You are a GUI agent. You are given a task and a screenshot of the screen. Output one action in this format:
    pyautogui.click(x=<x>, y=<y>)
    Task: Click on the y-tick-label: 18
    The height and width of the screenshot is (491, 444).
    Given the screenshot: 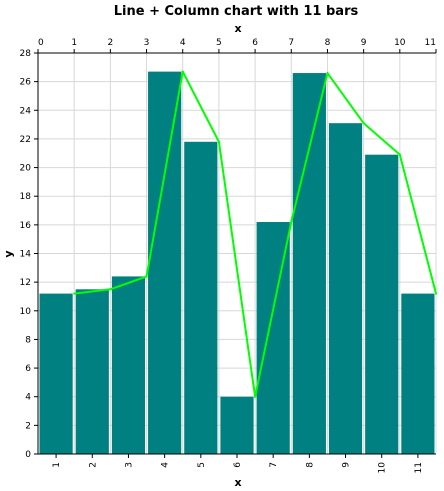 What is the action you would take?
    pyautogui.click(x=26, y=197)
    